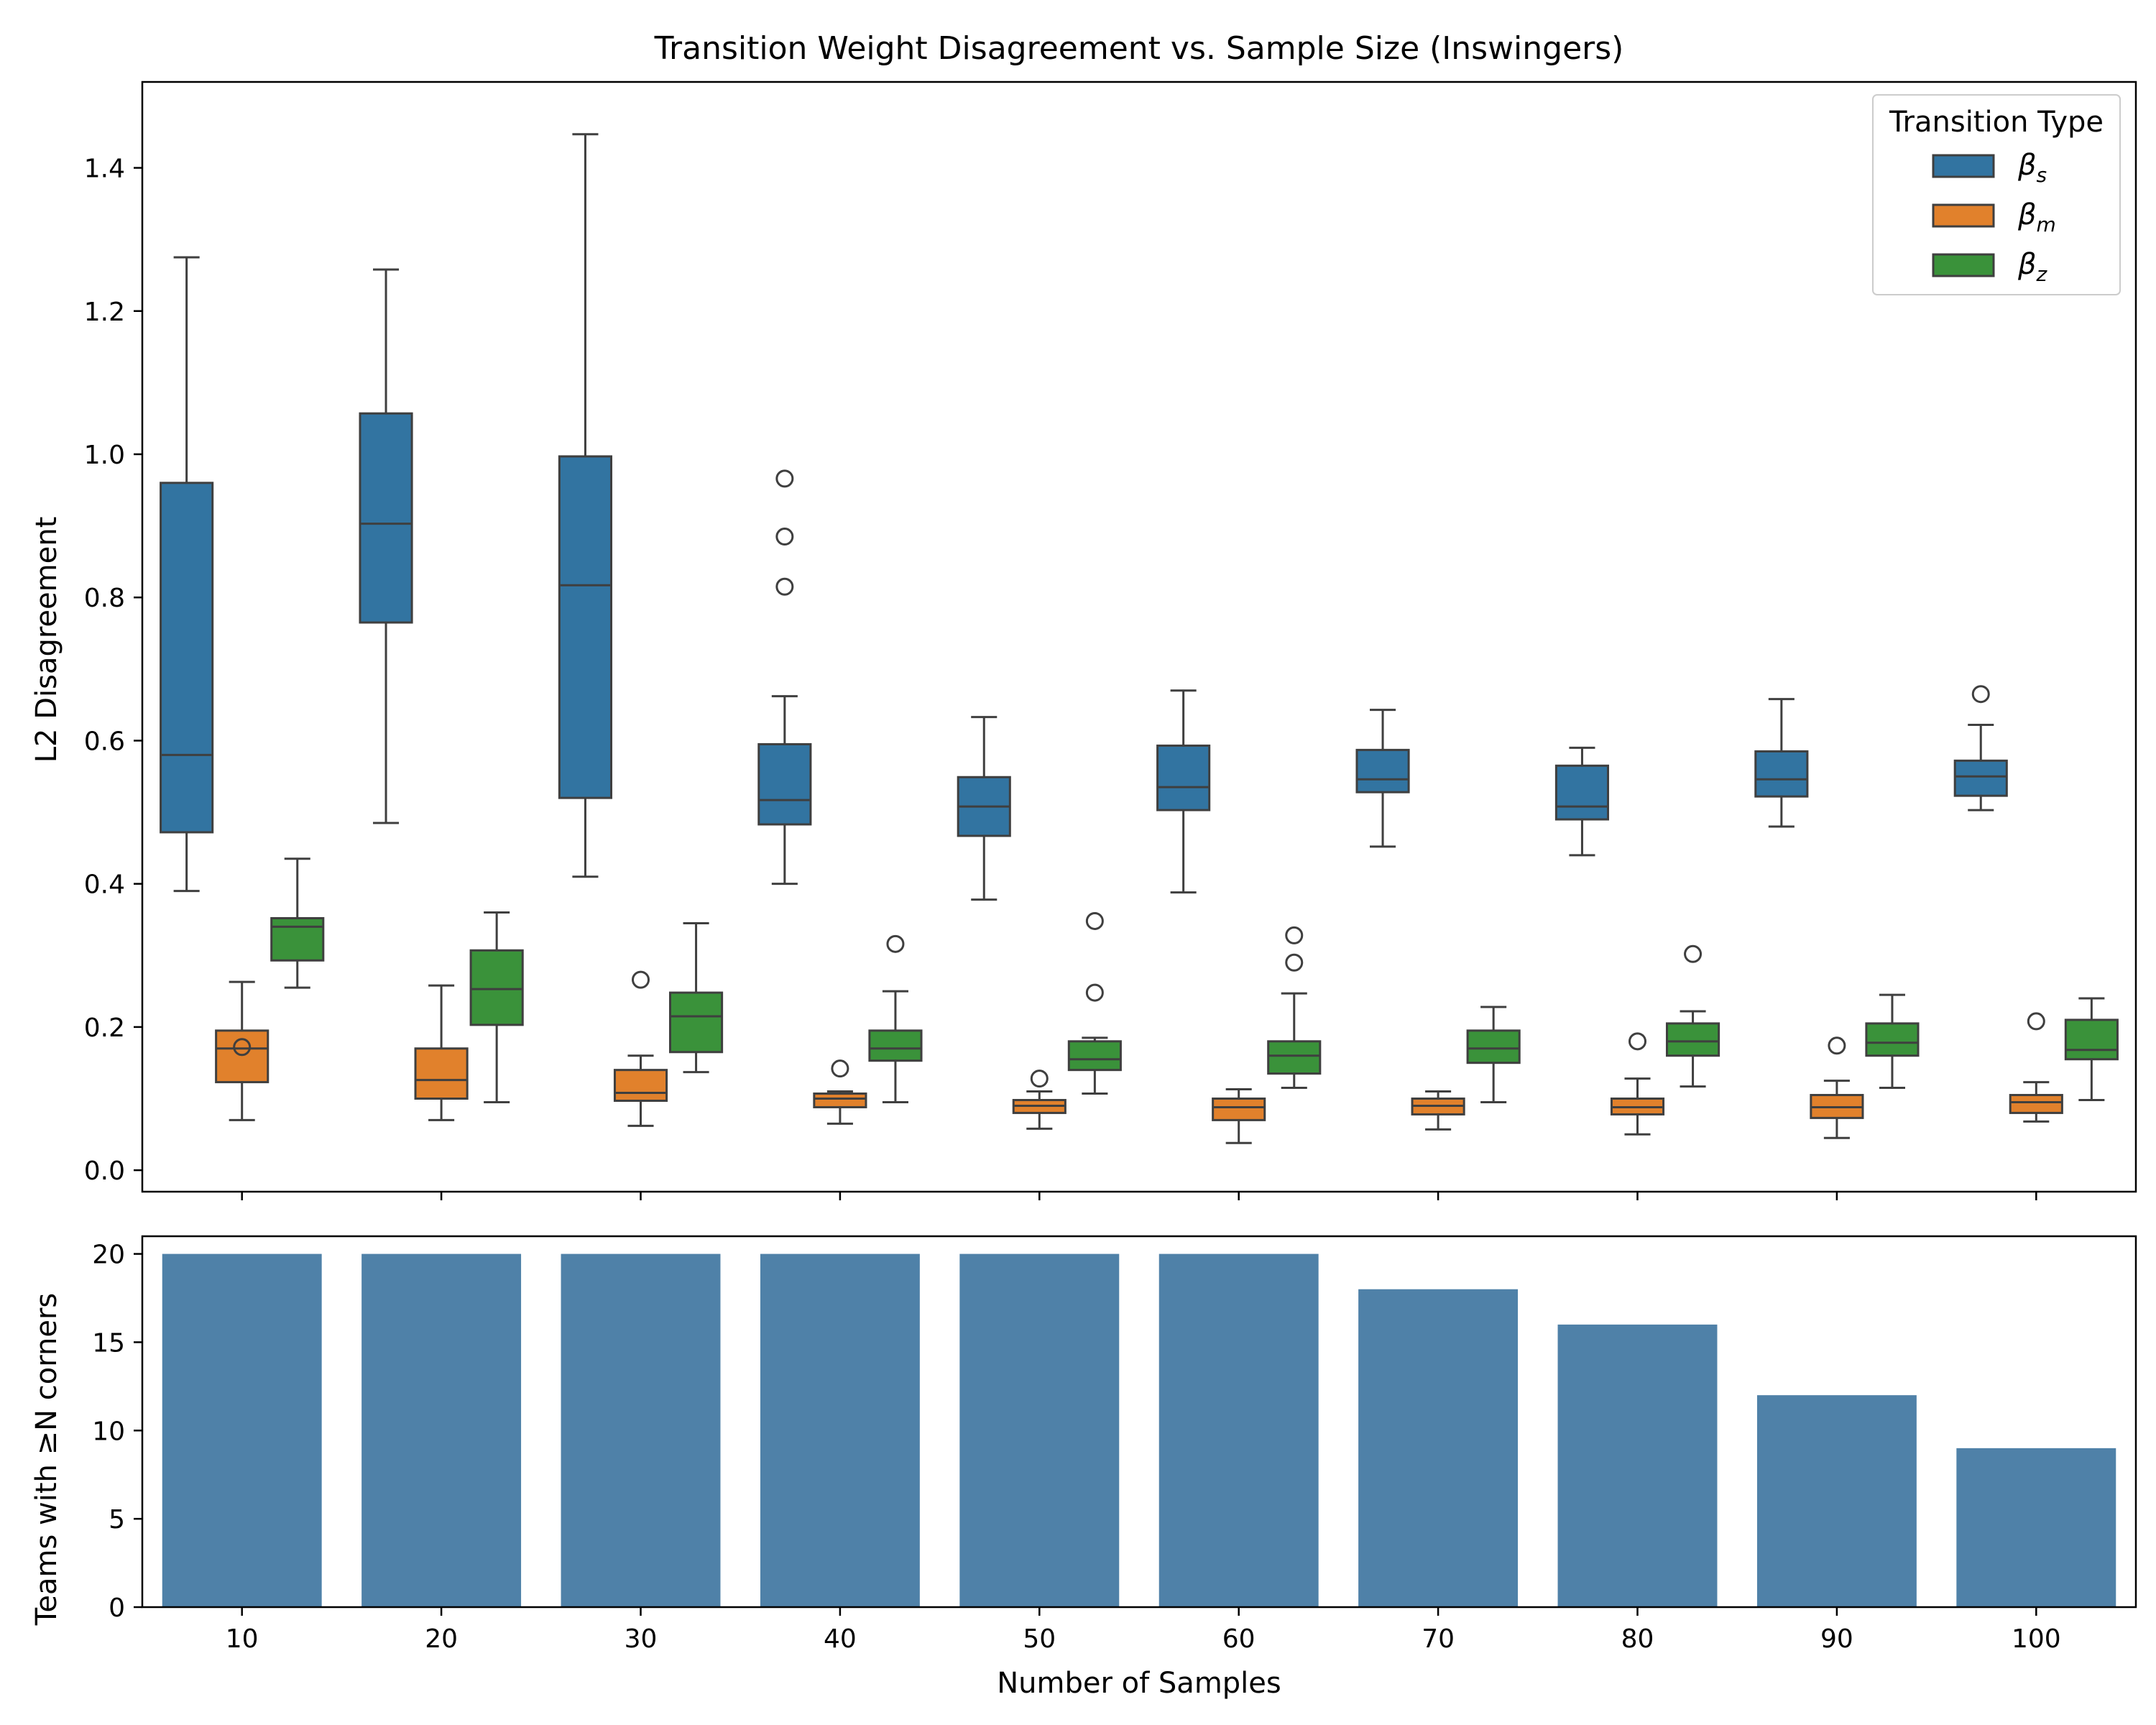 The height and width of the screenshot is (1725, 2156). I want to click on bar-y-axis-label: Teams with ≥N corners, so click(47, 1459).